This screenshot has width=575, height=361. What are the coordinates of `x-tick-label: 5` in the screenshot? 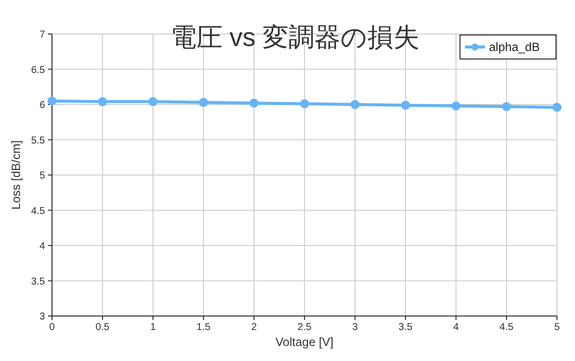 It's located at (557, 327).